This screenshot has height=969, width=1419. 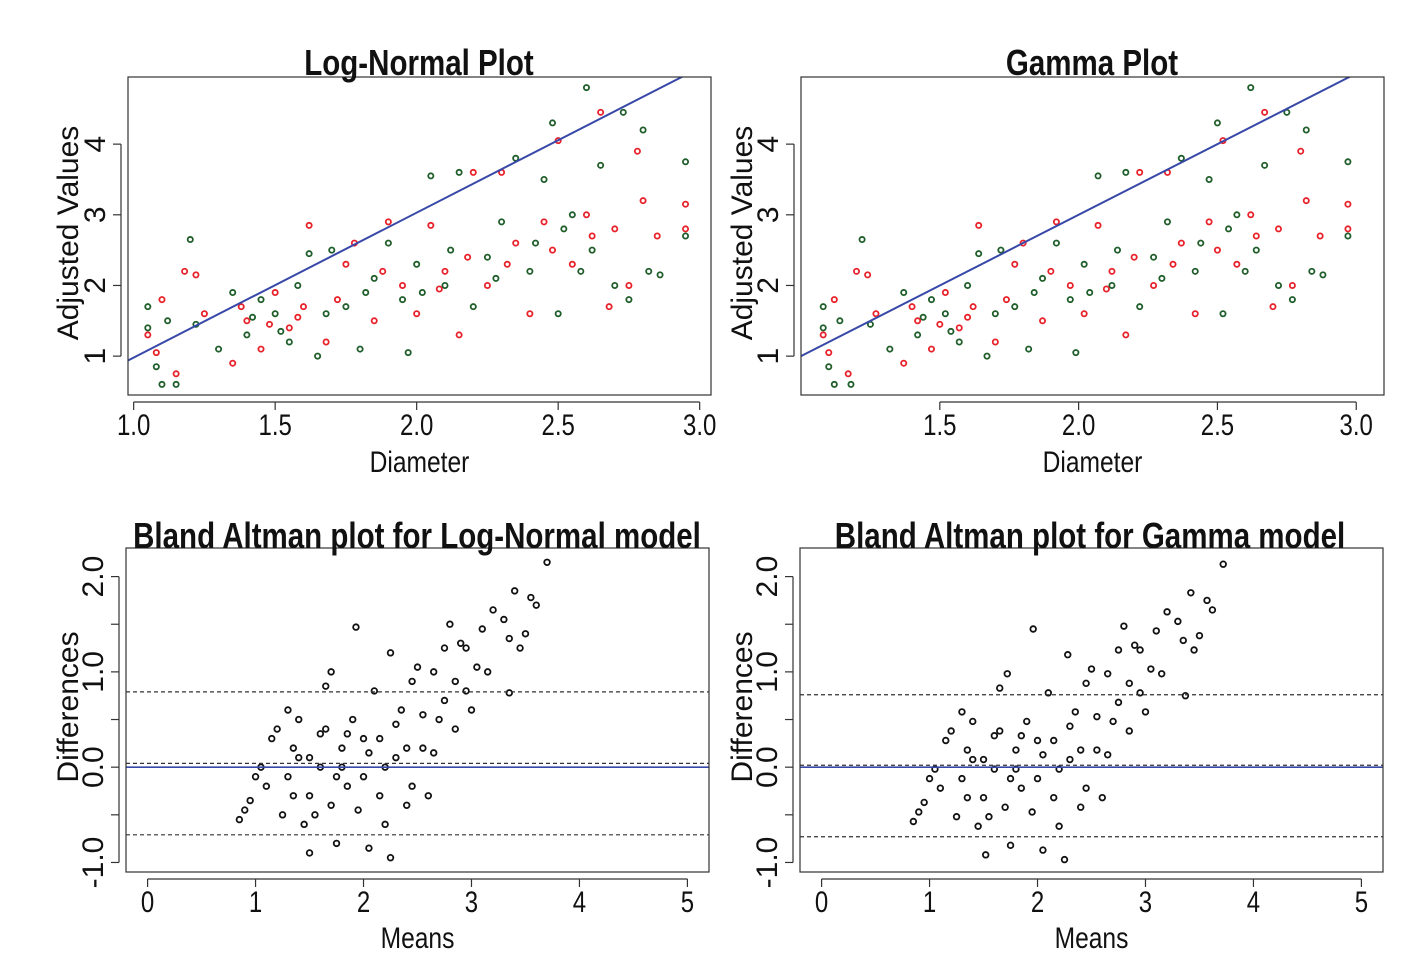 I want to click on x-tick-label: 5, so click(x=1361, y=901).